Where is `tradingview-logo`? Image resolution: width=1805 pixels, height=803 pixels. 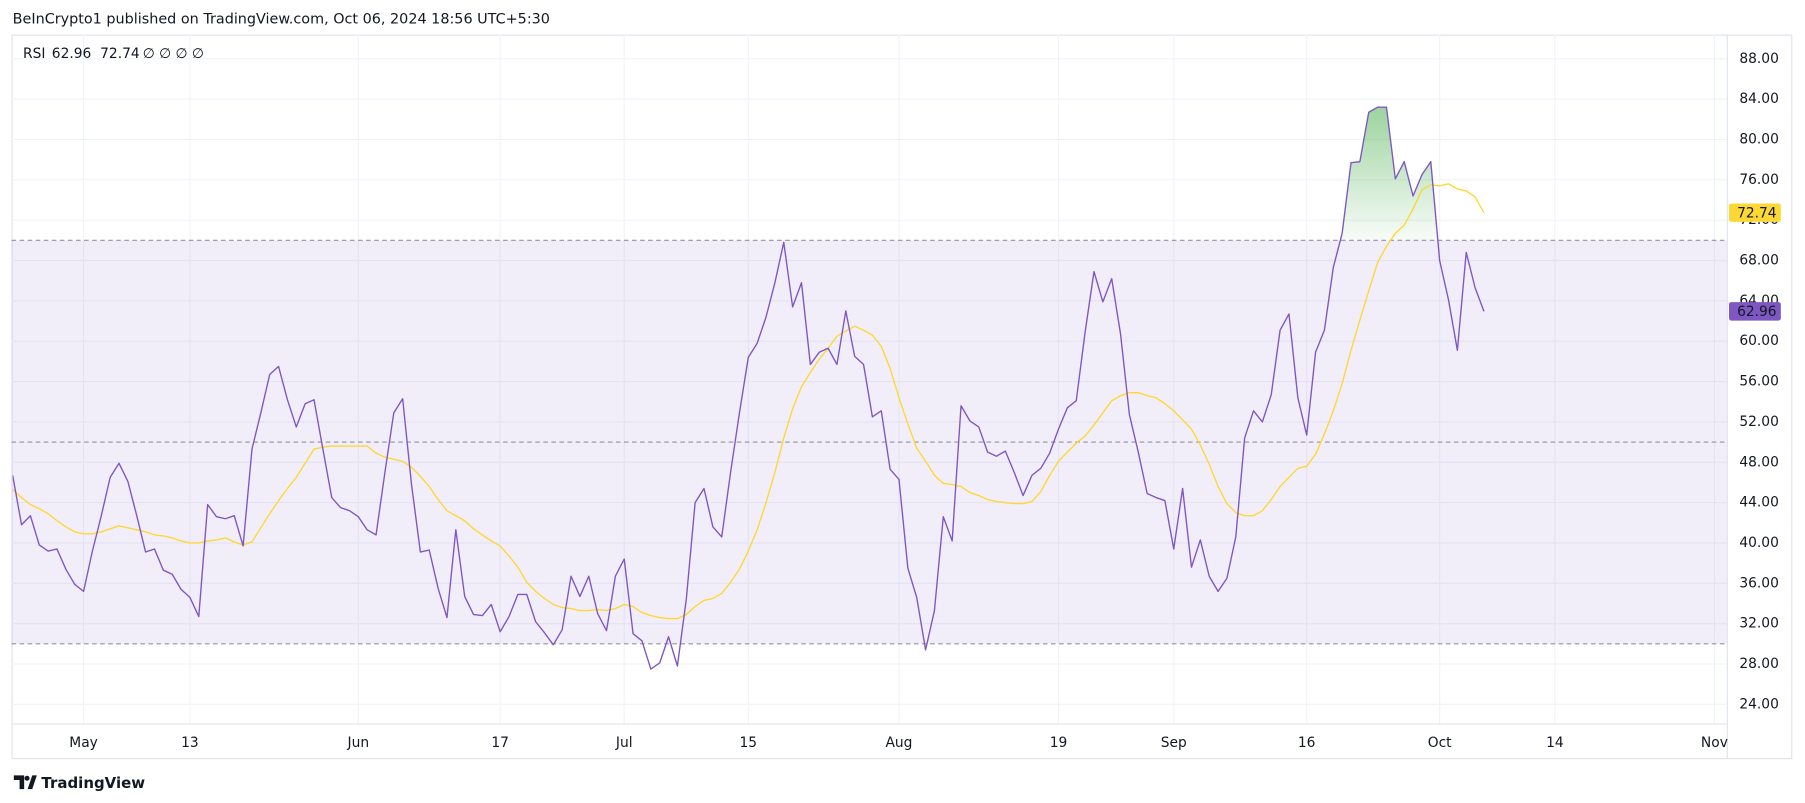
tradingview-logo is located at coordinates (25, 782).